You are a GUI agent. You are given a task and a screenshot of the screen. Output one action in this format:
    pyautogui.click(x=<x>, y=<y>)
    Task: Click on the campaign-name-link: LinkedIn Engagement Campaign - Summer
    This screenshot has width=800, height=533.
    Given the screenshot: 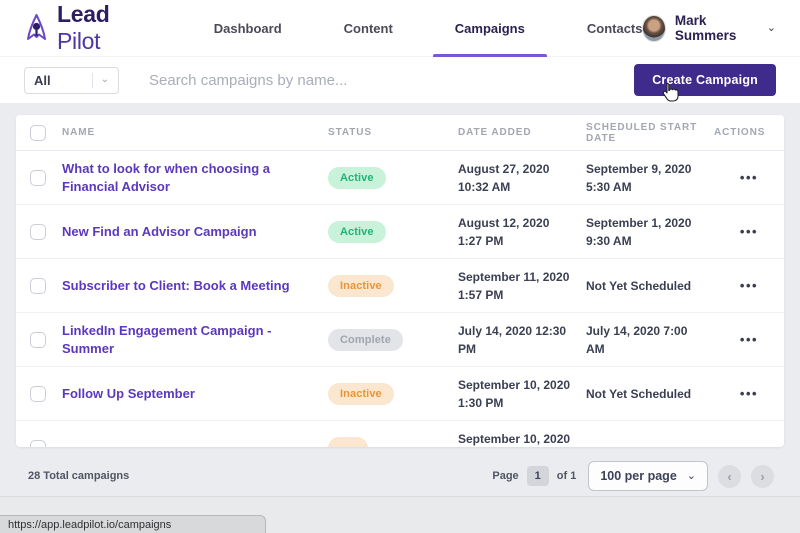 What is the action you would take?
    pyautogui.click(x=167, y=339)
    